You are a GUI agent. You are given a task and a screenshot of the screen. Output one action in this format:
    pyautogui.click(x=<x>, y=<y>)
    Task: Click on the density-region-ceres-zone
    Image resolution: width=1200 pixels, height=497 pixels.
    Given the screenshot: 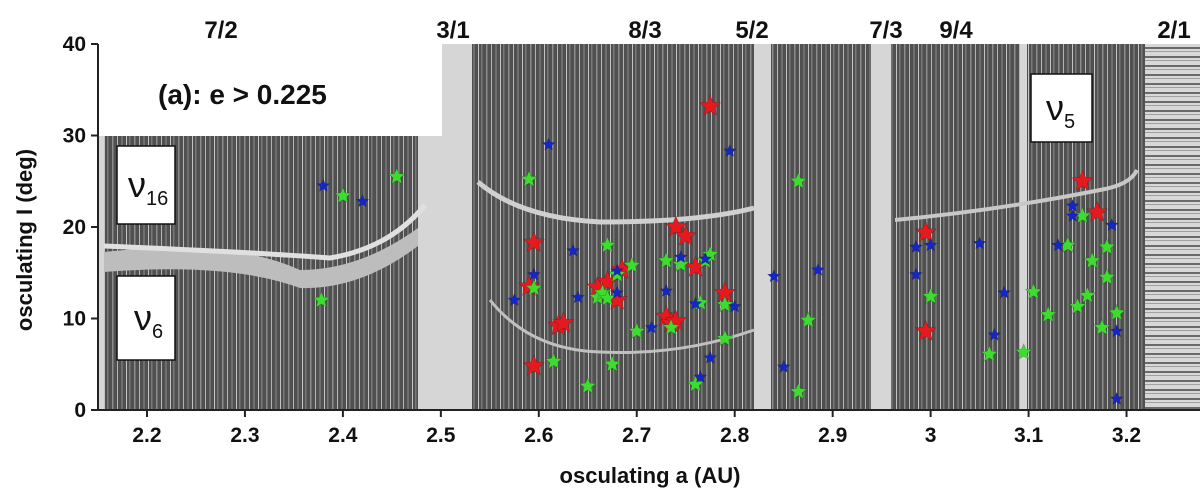 What is the action you would take?
    pyautogui.click(x=1141, y=227)
    